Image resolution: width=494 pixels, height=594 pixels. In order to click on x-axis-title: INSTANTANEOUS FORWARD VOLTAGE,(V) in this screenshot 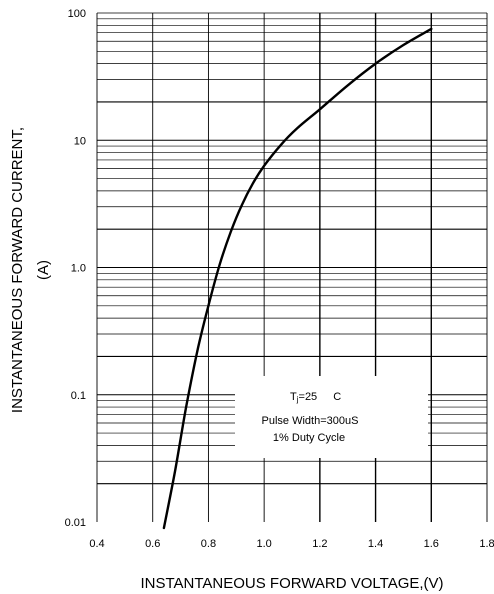, I will do `click(291, 583)`.